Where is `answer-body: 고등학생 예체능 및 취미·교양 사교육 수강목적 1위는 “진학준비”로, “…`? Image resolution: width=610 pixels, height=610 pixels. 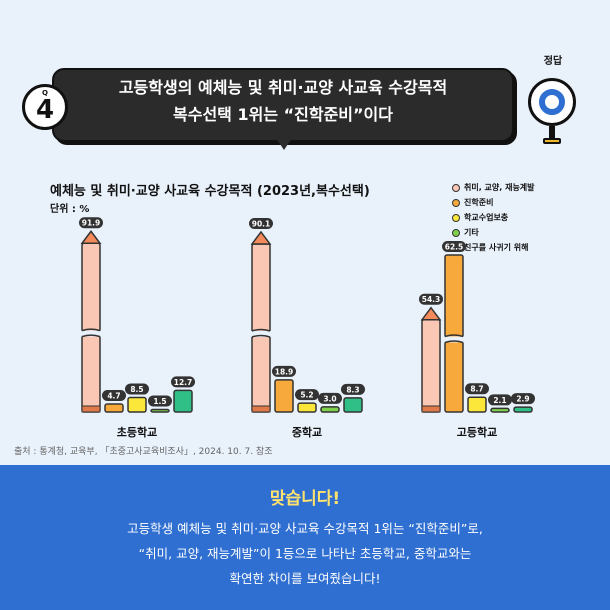 answer-body: 고등학생 예체능 및 취미·교양 사교육 수강목적 1위는 “진학준비”로, “… is located at coordinates (305, 553).